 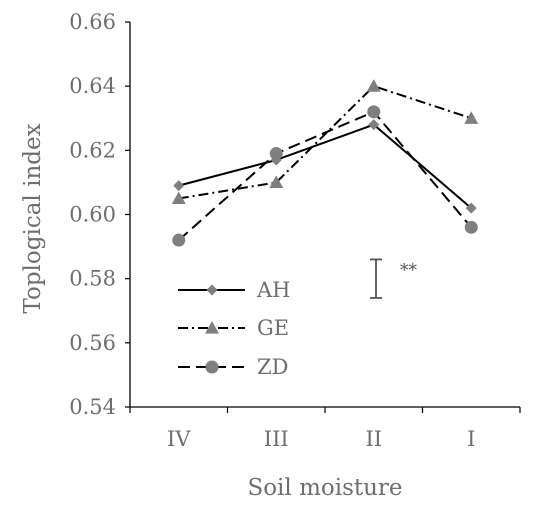 What do you see at coordinates (394, 278) in the screenshot?
I see `annotations: **` at bounding box center [394, 278].